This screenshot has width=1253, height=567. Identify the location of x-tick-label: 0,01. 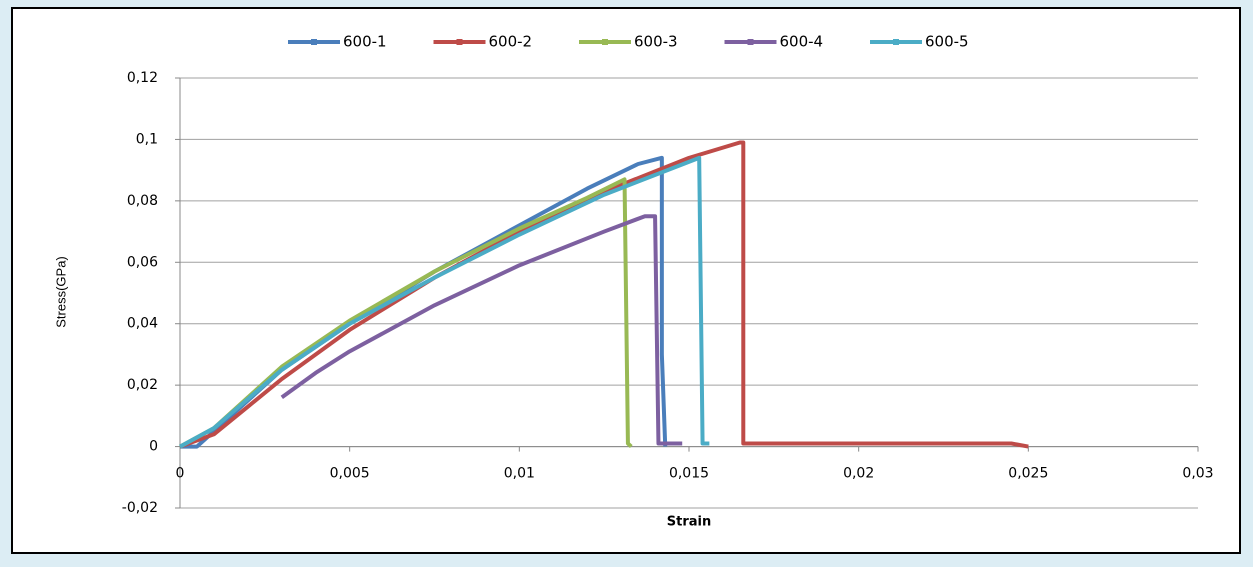
(519, 474).